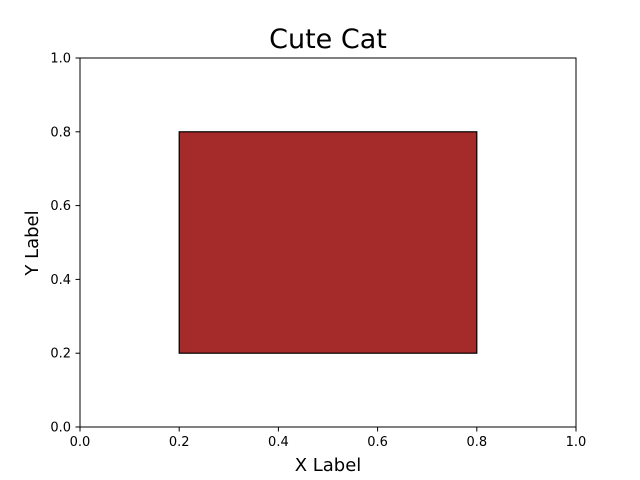 The image size is (640, 480). Describe the element at coordinates (476, 442) in the screenshot. I see `x-tick-label: 0.8` at that location.